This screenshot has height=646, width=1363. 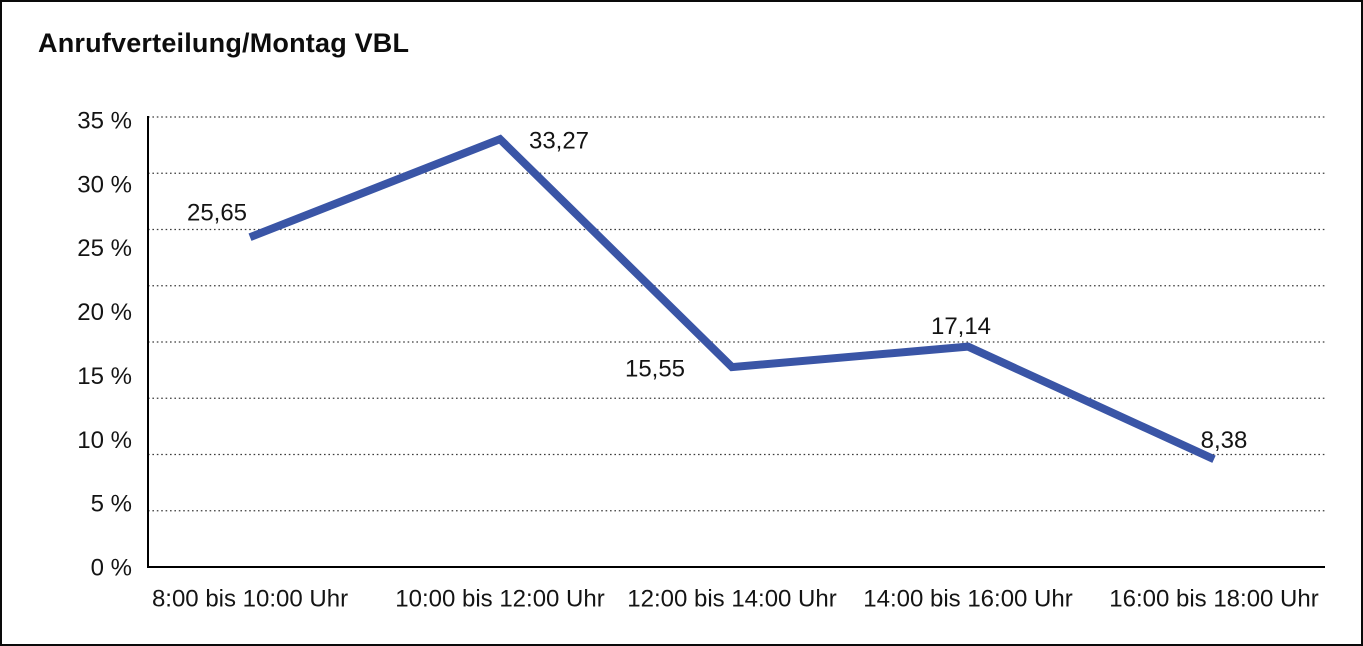 What do you see at coordinates (655, 369) in the screenshot?
I see `data-point-label: 15,55` at bounding box center [655, 369].